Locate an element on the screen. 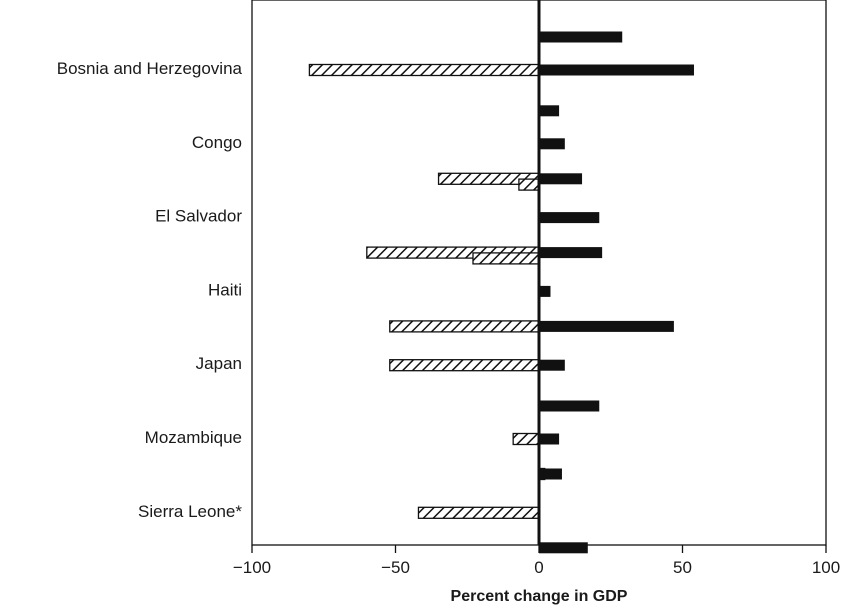  category-label: El Salvador is located at coordinates (198, 216).